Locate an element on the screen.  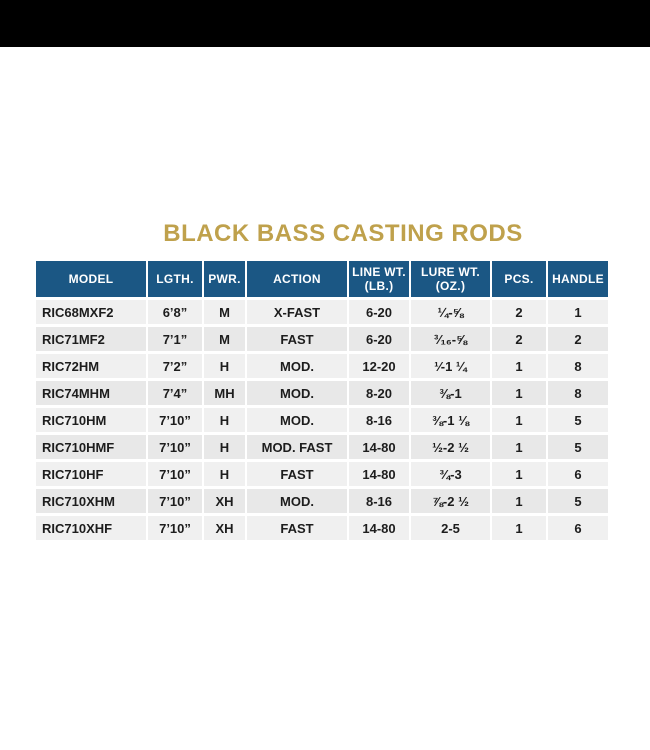
cell-lure-wt: ³⁄₁₆-⅝ is located at coordinates (451, 339).